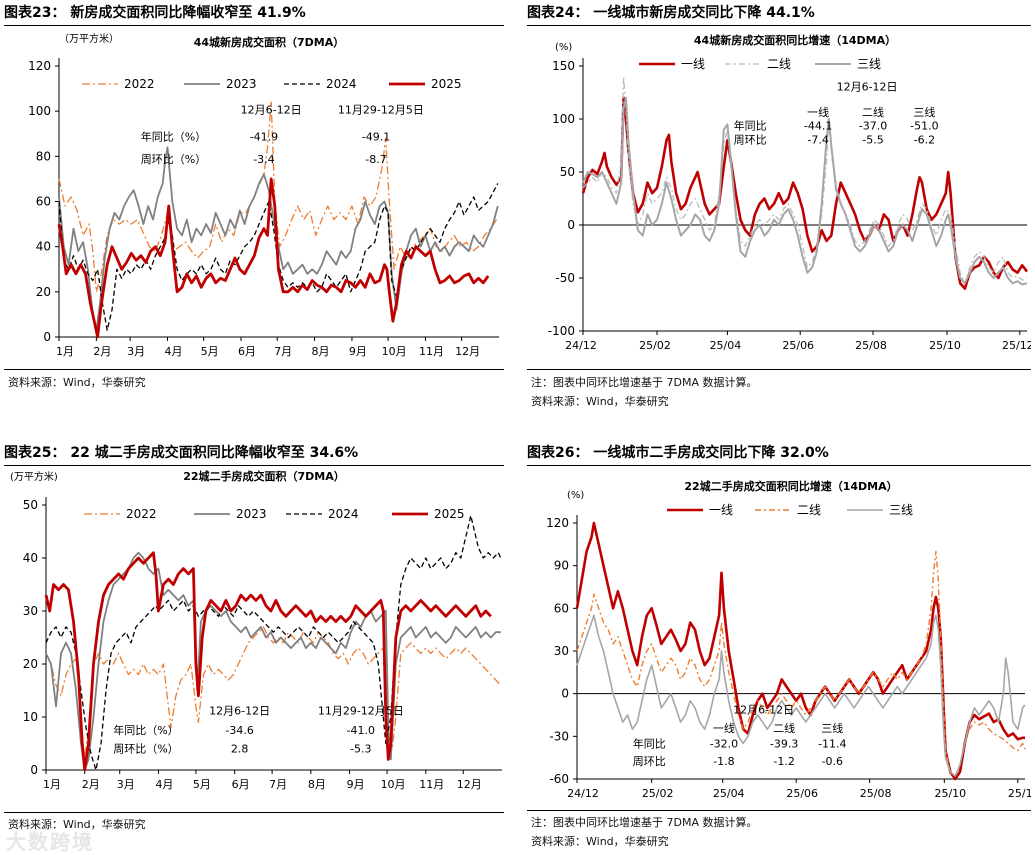 The width and height of the screenshot is (1035, 855). I want to click on y-tick-label: 120, so click(557, 523).